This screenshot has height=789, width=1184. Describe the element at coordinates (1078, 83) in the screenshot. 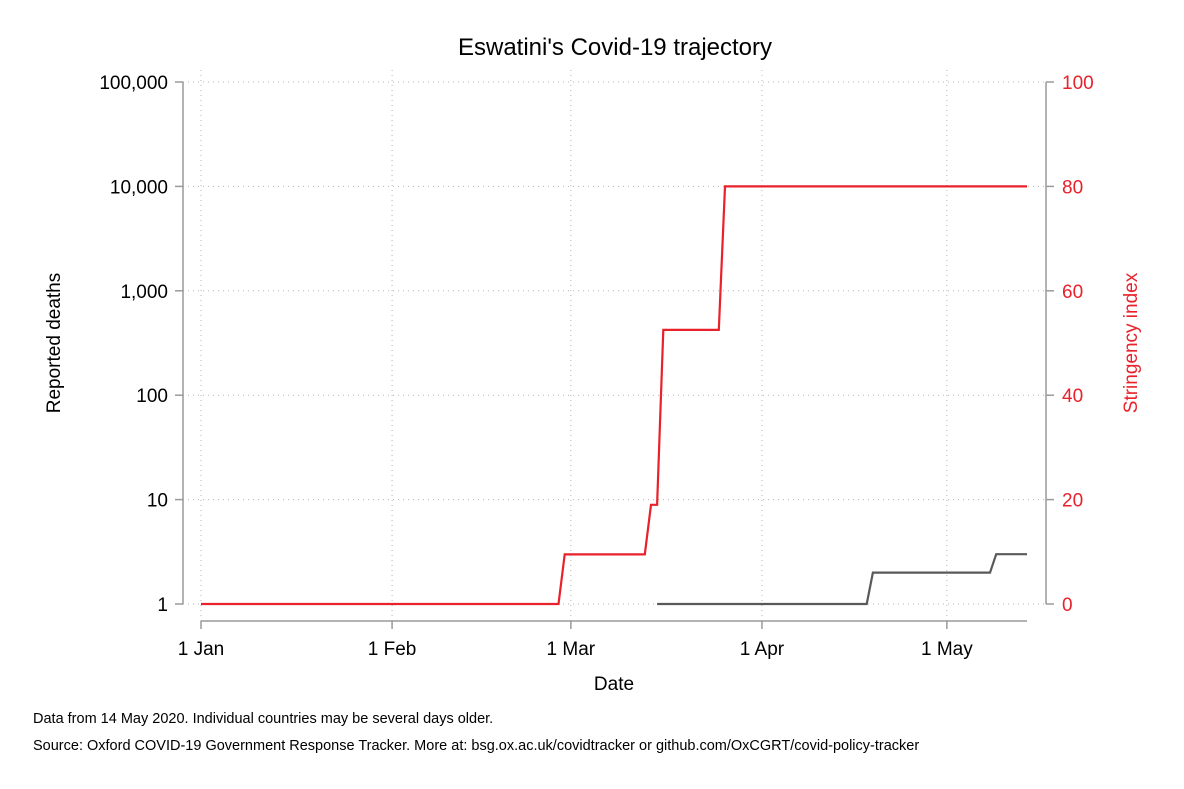

I see `y-right-tick-label: 100` at that location.